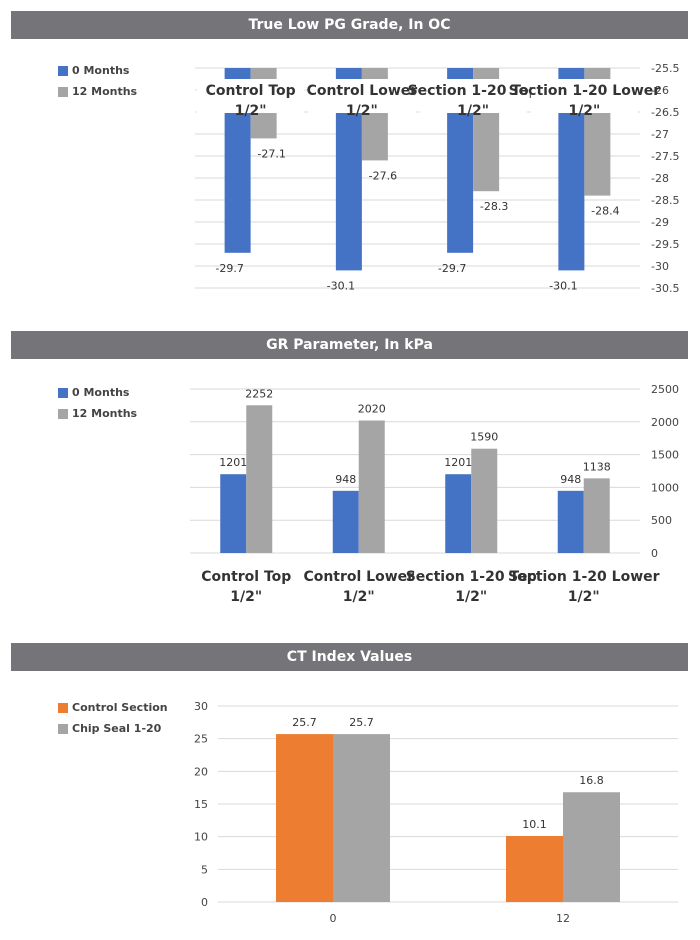 This screenshot has height=940, width=700. What do you see at coordinates (201, 739) in the screenshot?
I see `y-tick-label: 25` at bounding box center [201, 739].